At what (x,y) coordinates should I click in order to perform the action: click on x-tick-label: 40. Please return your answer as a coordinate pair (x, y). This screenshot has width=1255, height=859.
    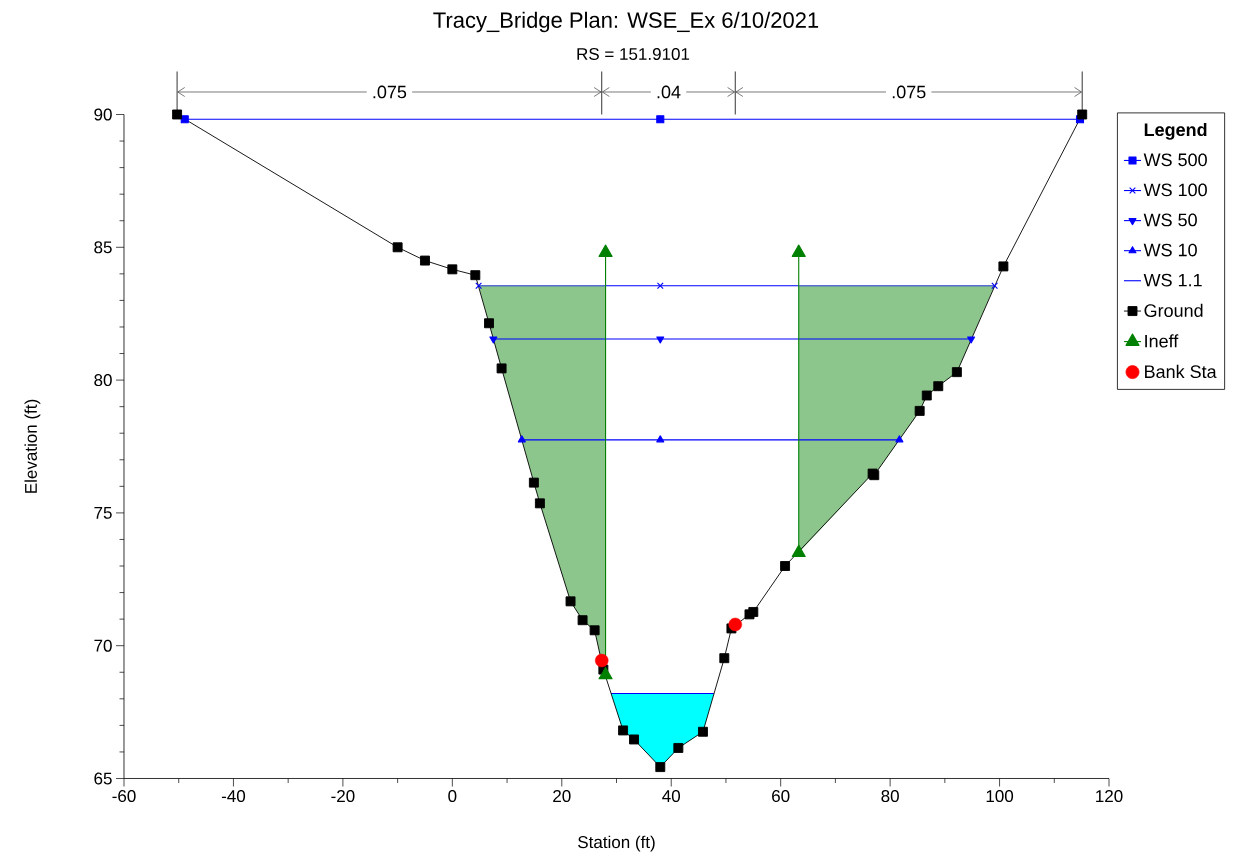
    Looking at the image, I should click on (671, 796).